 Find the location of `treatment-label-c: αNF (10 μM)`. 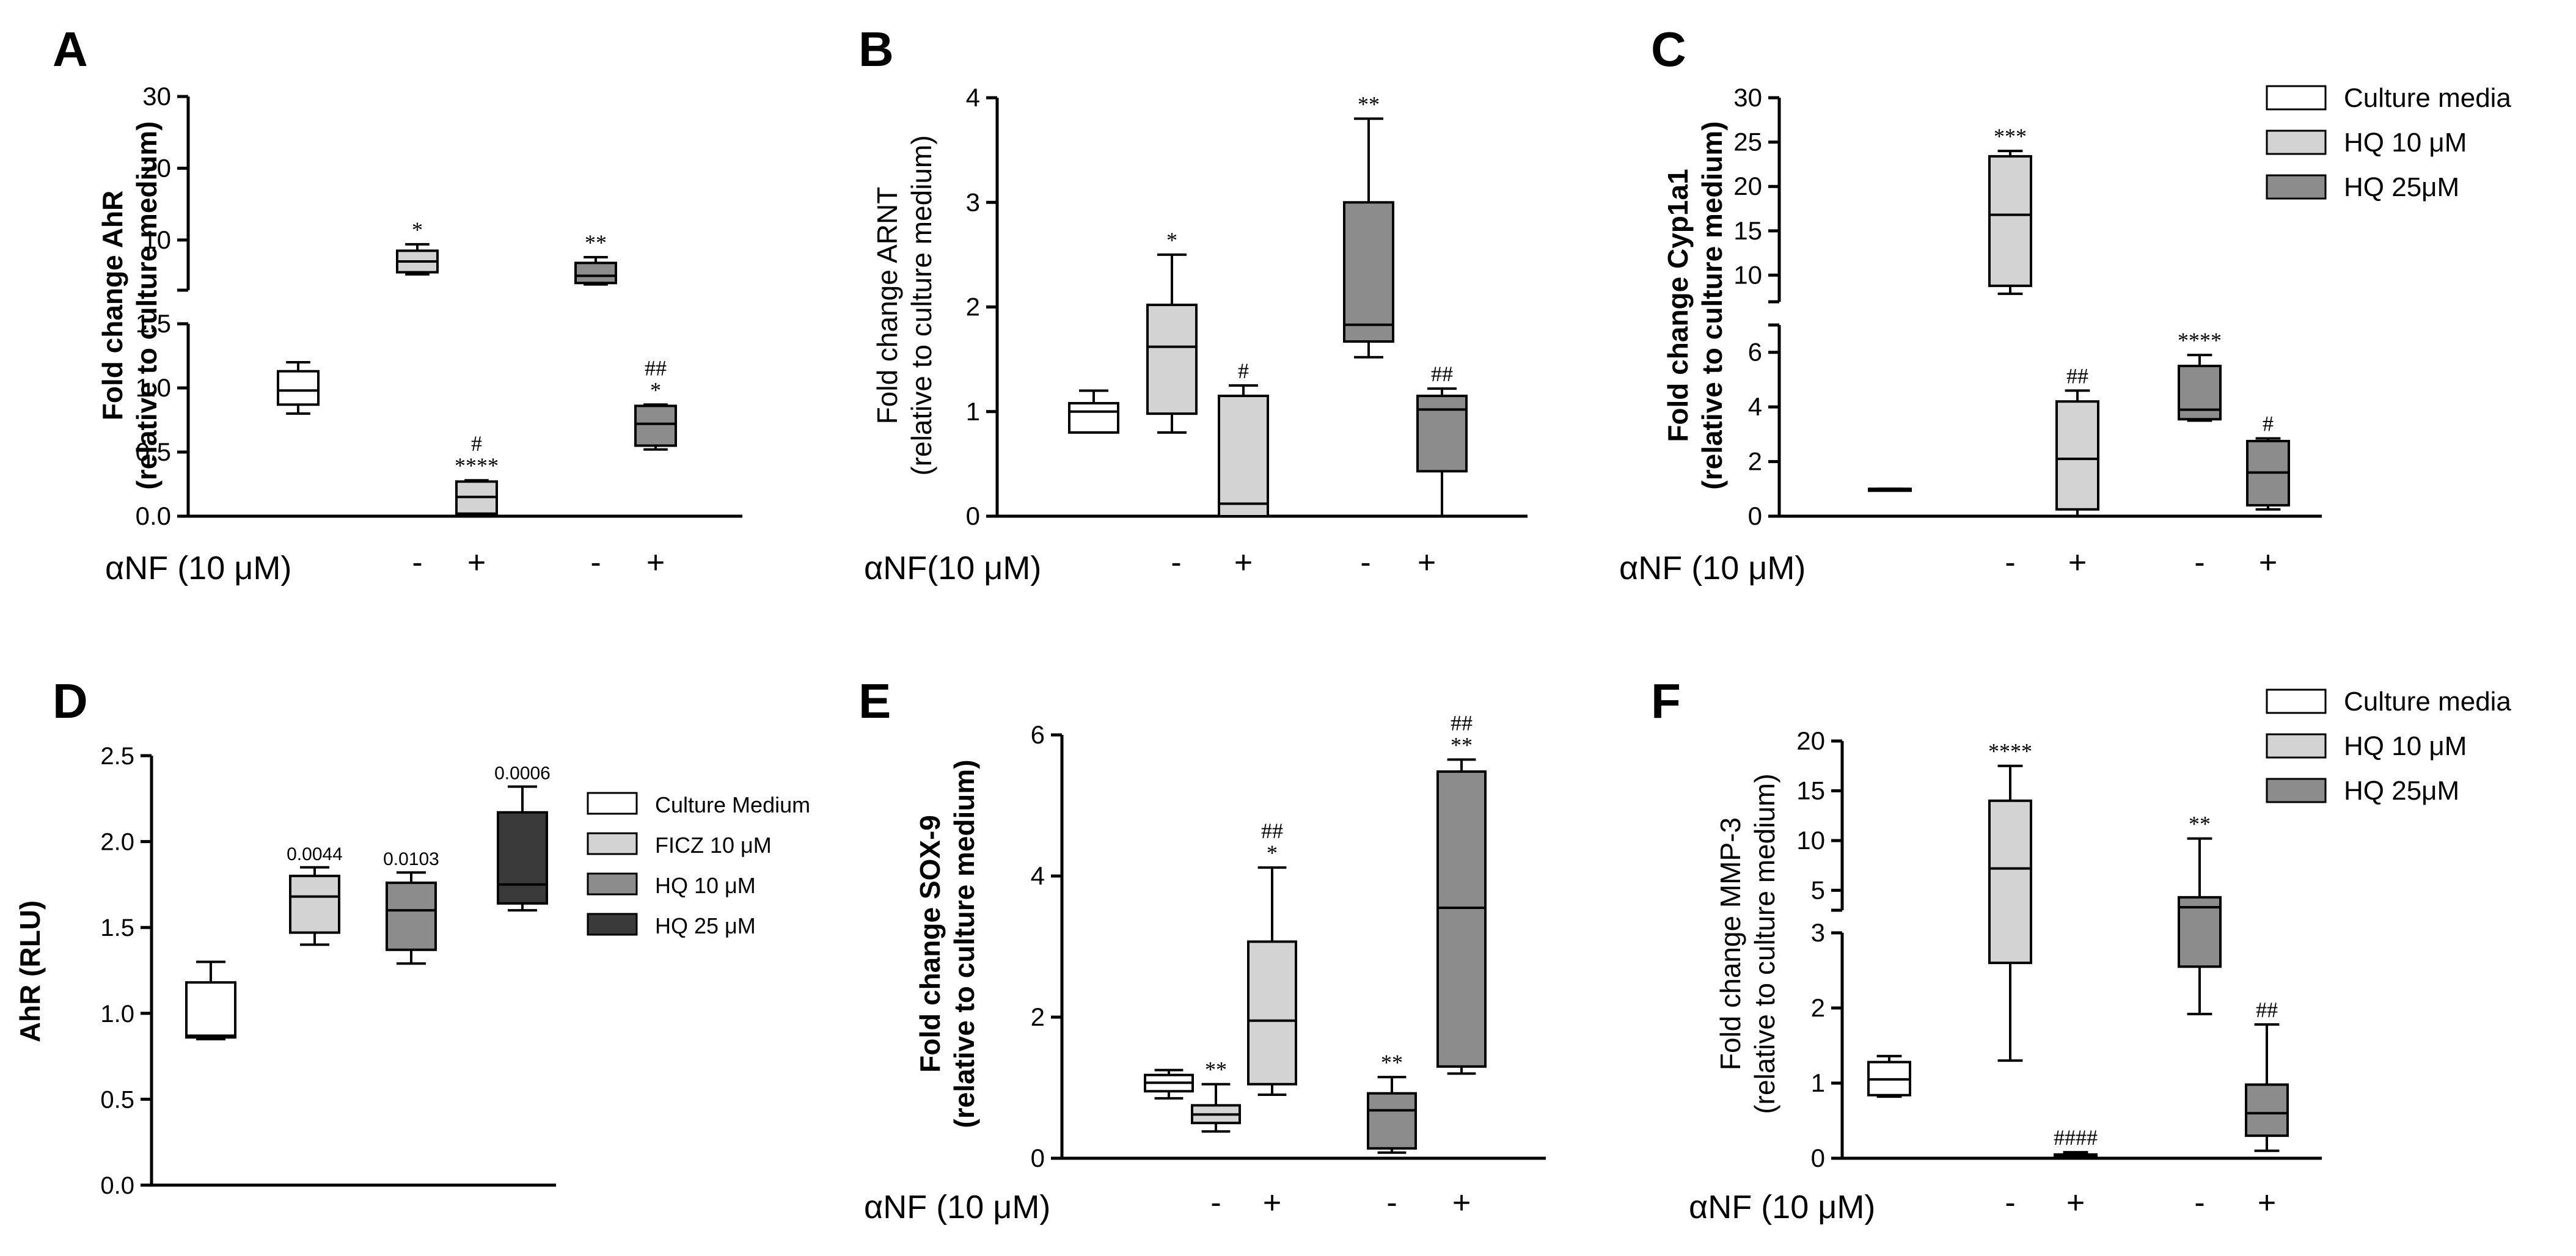

treatment-label-c: αNF (10 μM) is located at coordinates (1712, 568).